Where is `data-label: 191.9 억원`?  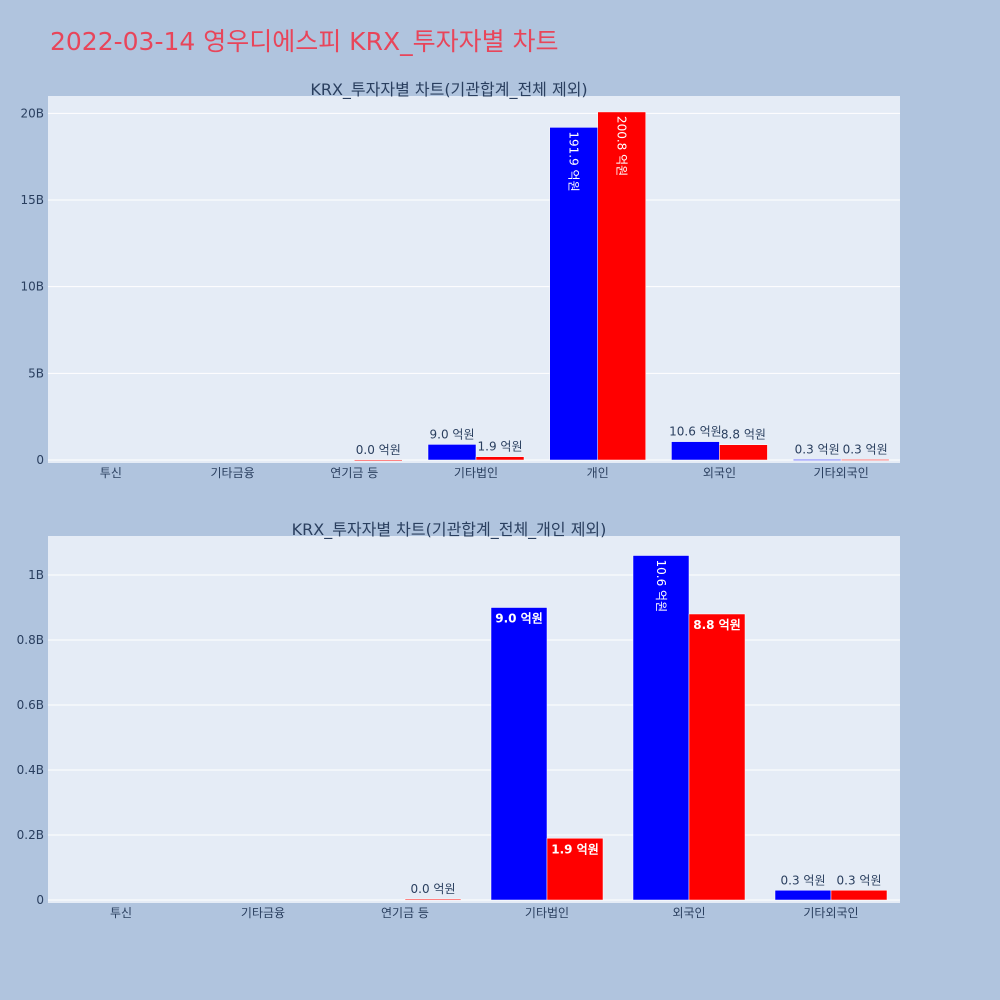
data-label: 191.9 억원 is located at coordinates (574, 161).